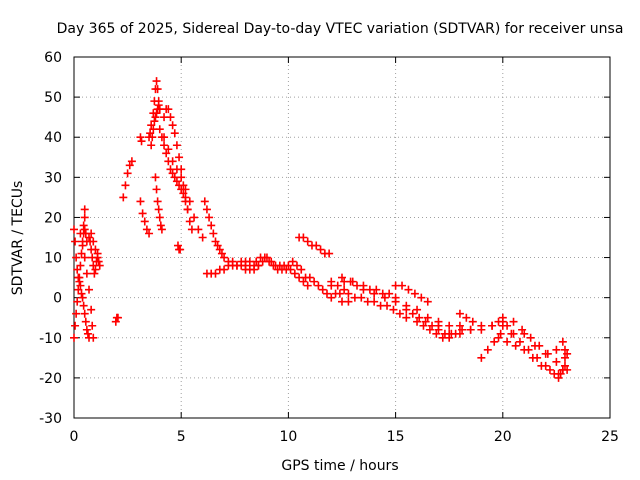 The height and width of the screenshot is (480, 640). I want to click on y-tick-label: 60, so click(53, 58).